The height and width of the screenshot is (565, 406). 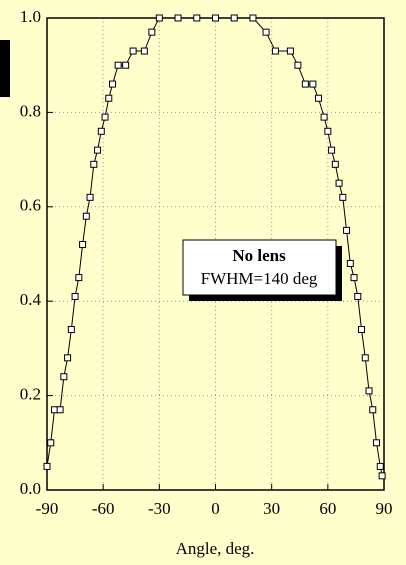 I want to click on y-tick-label: 1.0, so click(x=30, y=16).